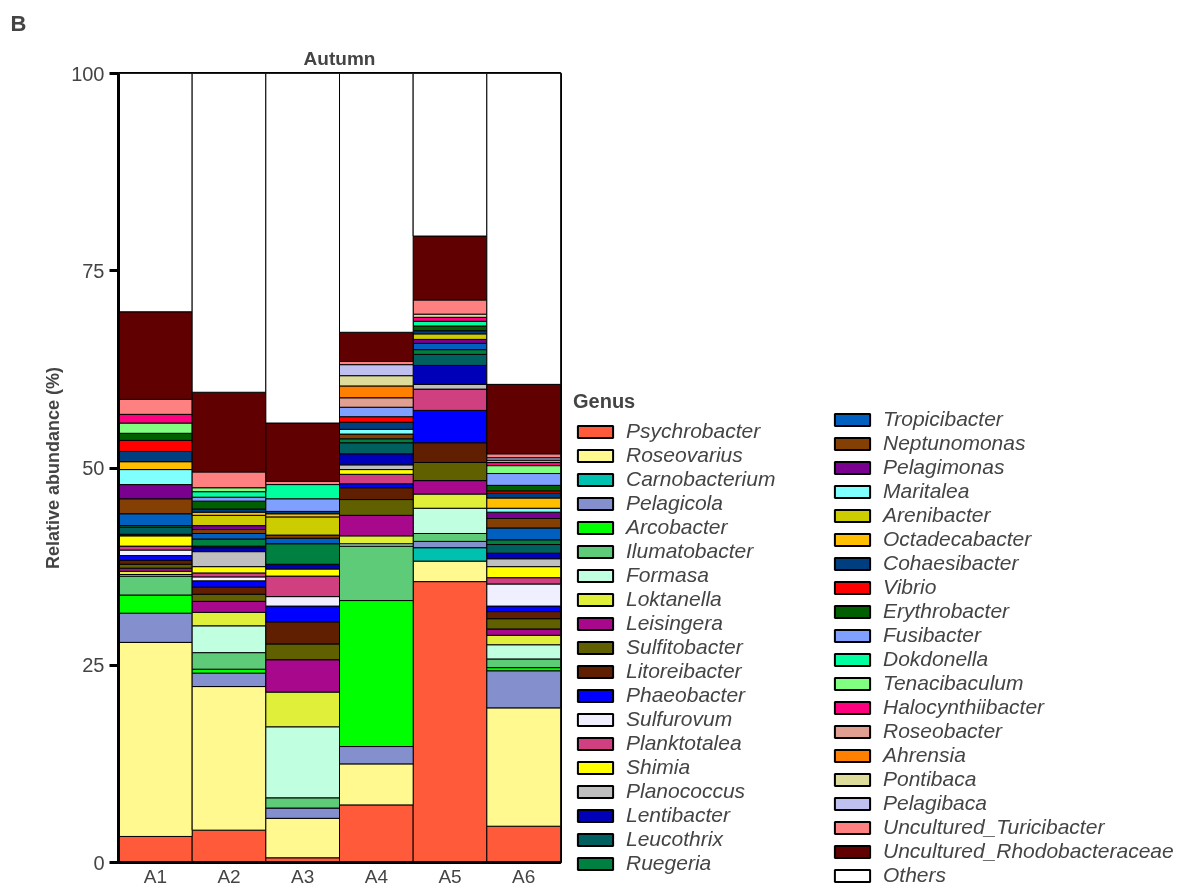 The height and width of the screenshot is (893, 1191). Describe the element at coordinates (937, 515) in the screenshot. I see `legend-label: Arenibacter` at that location.